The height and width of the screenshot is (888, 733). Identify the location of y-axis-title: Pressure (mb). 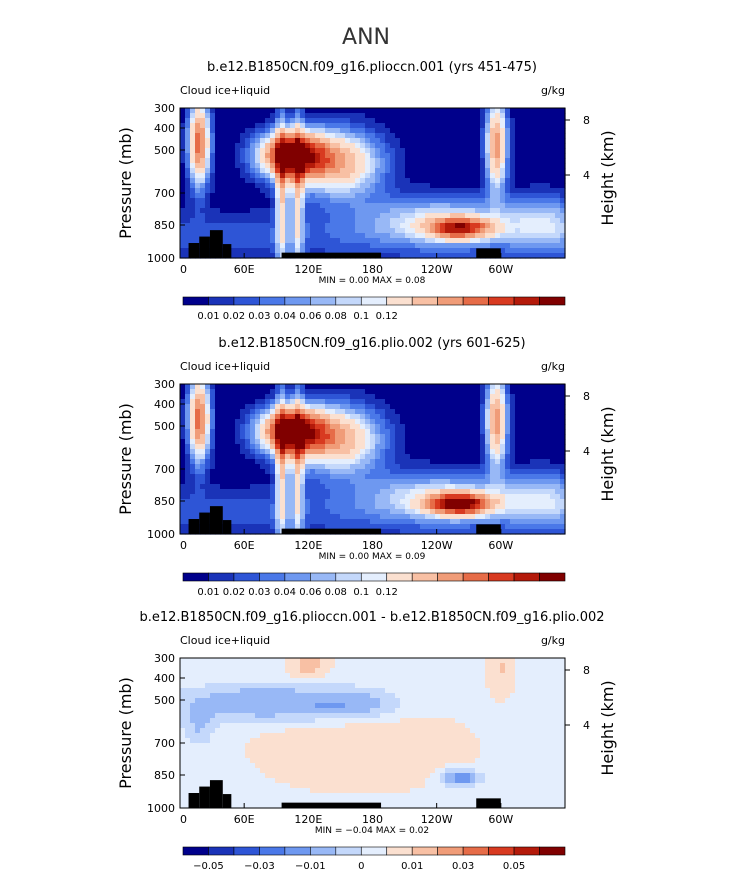
(125, 459).